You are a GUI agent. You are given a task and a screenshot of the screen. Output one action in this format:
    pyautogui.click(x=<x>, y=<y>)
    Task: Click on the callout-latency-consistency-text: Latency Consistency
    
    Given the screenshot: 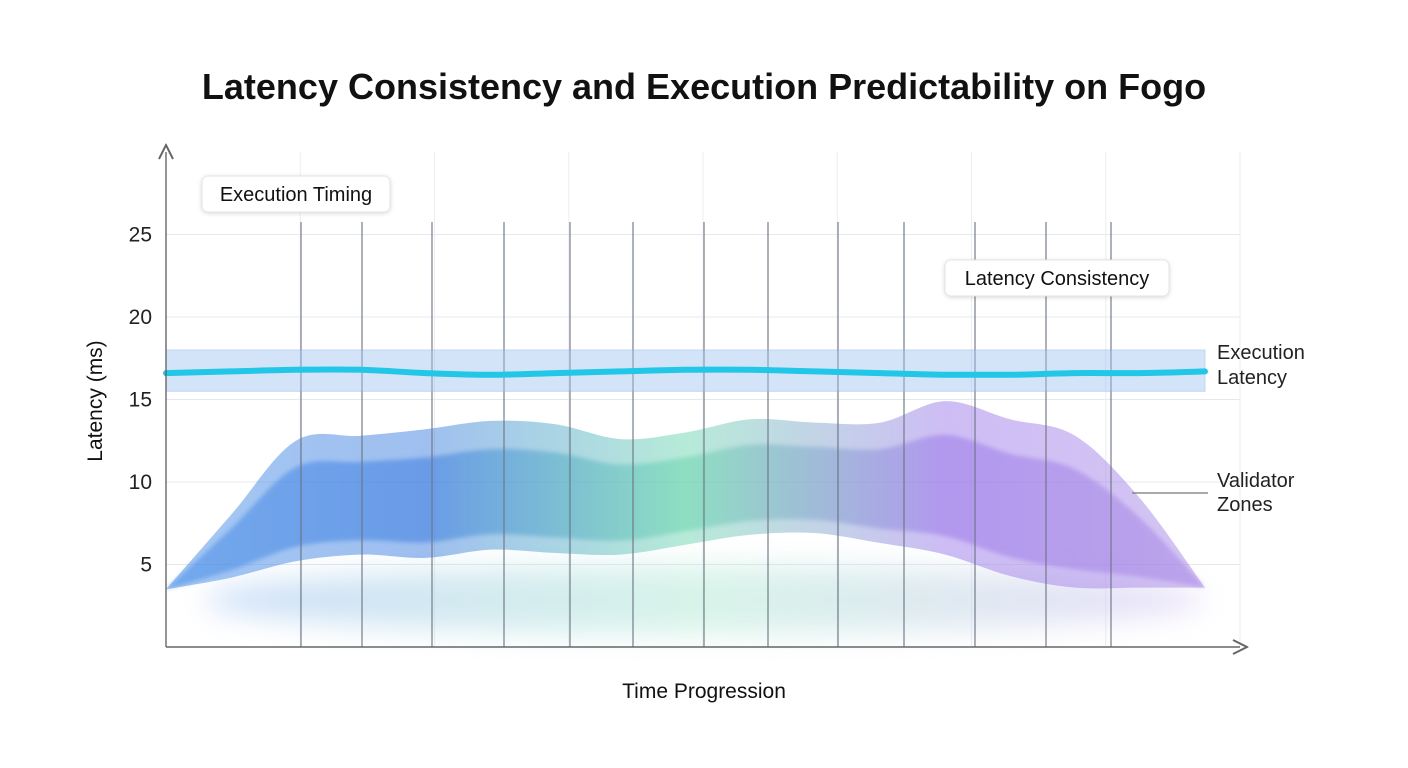 What is the action you would take?
    pyautogui.click(x=1057, y=279)
    